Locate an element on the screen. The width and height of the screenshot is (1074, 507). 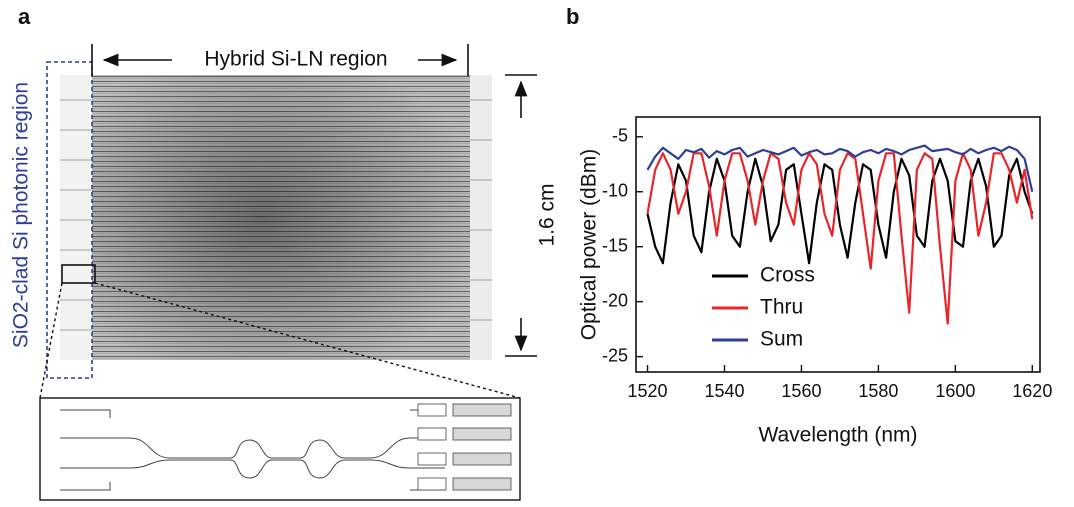
panel-label: a is located at coordinates (24, 16).